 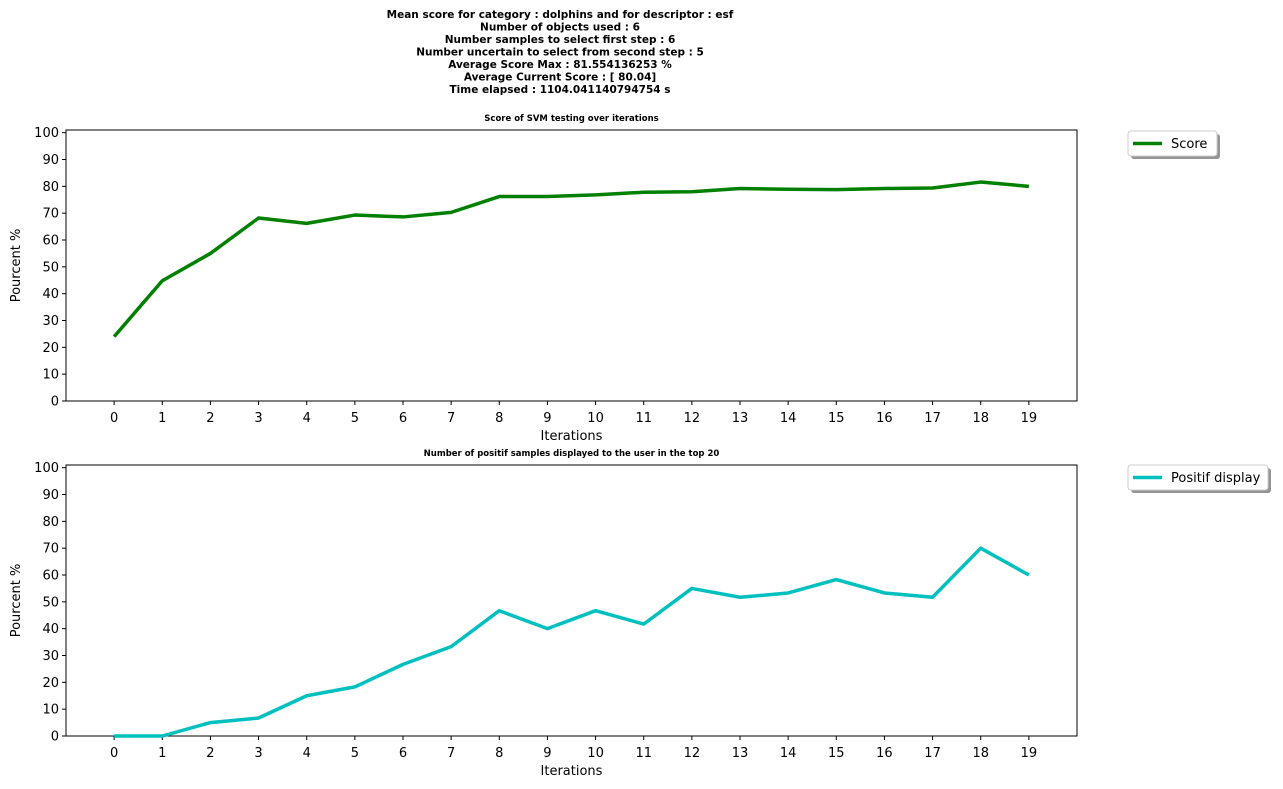 I want to click on score-chart-title: Score of SVM testing over iterations, so click(x=571, y=119).